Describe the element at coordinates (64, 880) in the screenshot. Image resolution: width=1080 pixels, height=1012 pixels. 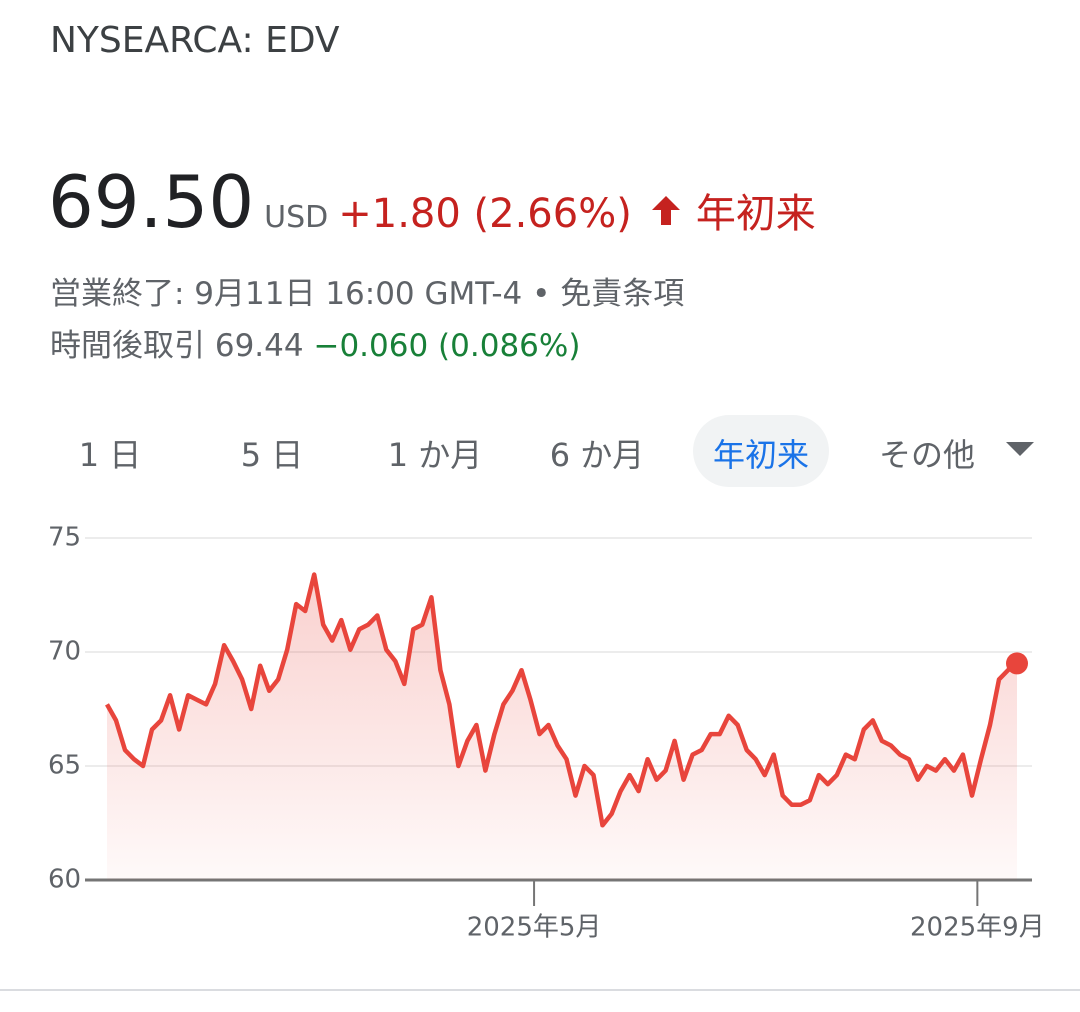
I see `y-tick-label: 60` at that location.